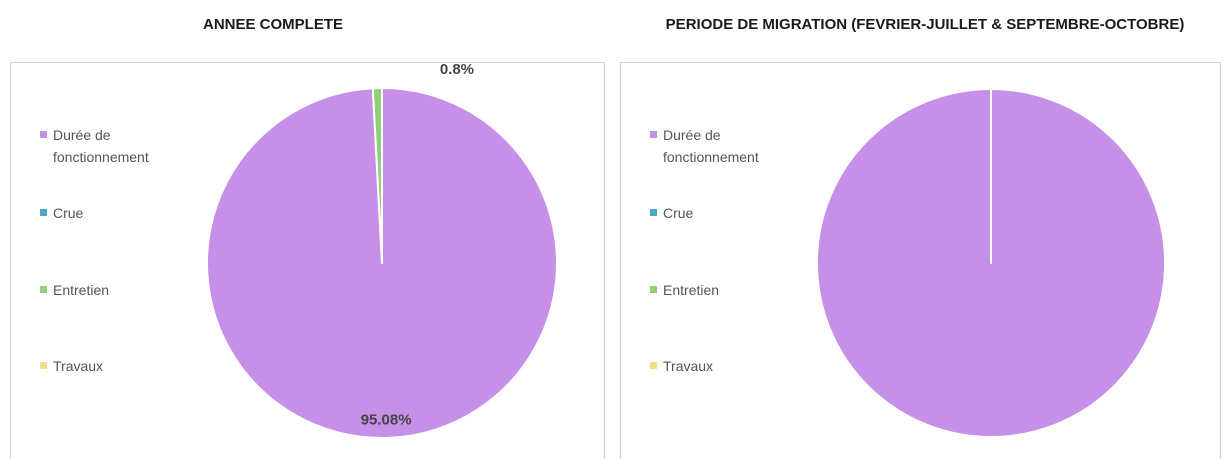 The height and width of the screenshot is (459, 1231). I want to click on data-label: 0.8%, so click(457, 69).